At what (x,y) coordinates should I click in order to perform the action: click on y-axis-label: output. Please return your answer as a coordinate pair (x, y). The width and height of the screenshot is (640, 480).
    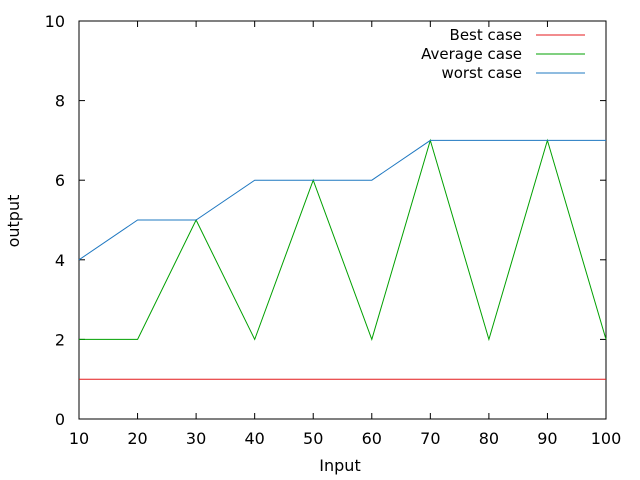
    Looking at the image, I should click on (13, 221).